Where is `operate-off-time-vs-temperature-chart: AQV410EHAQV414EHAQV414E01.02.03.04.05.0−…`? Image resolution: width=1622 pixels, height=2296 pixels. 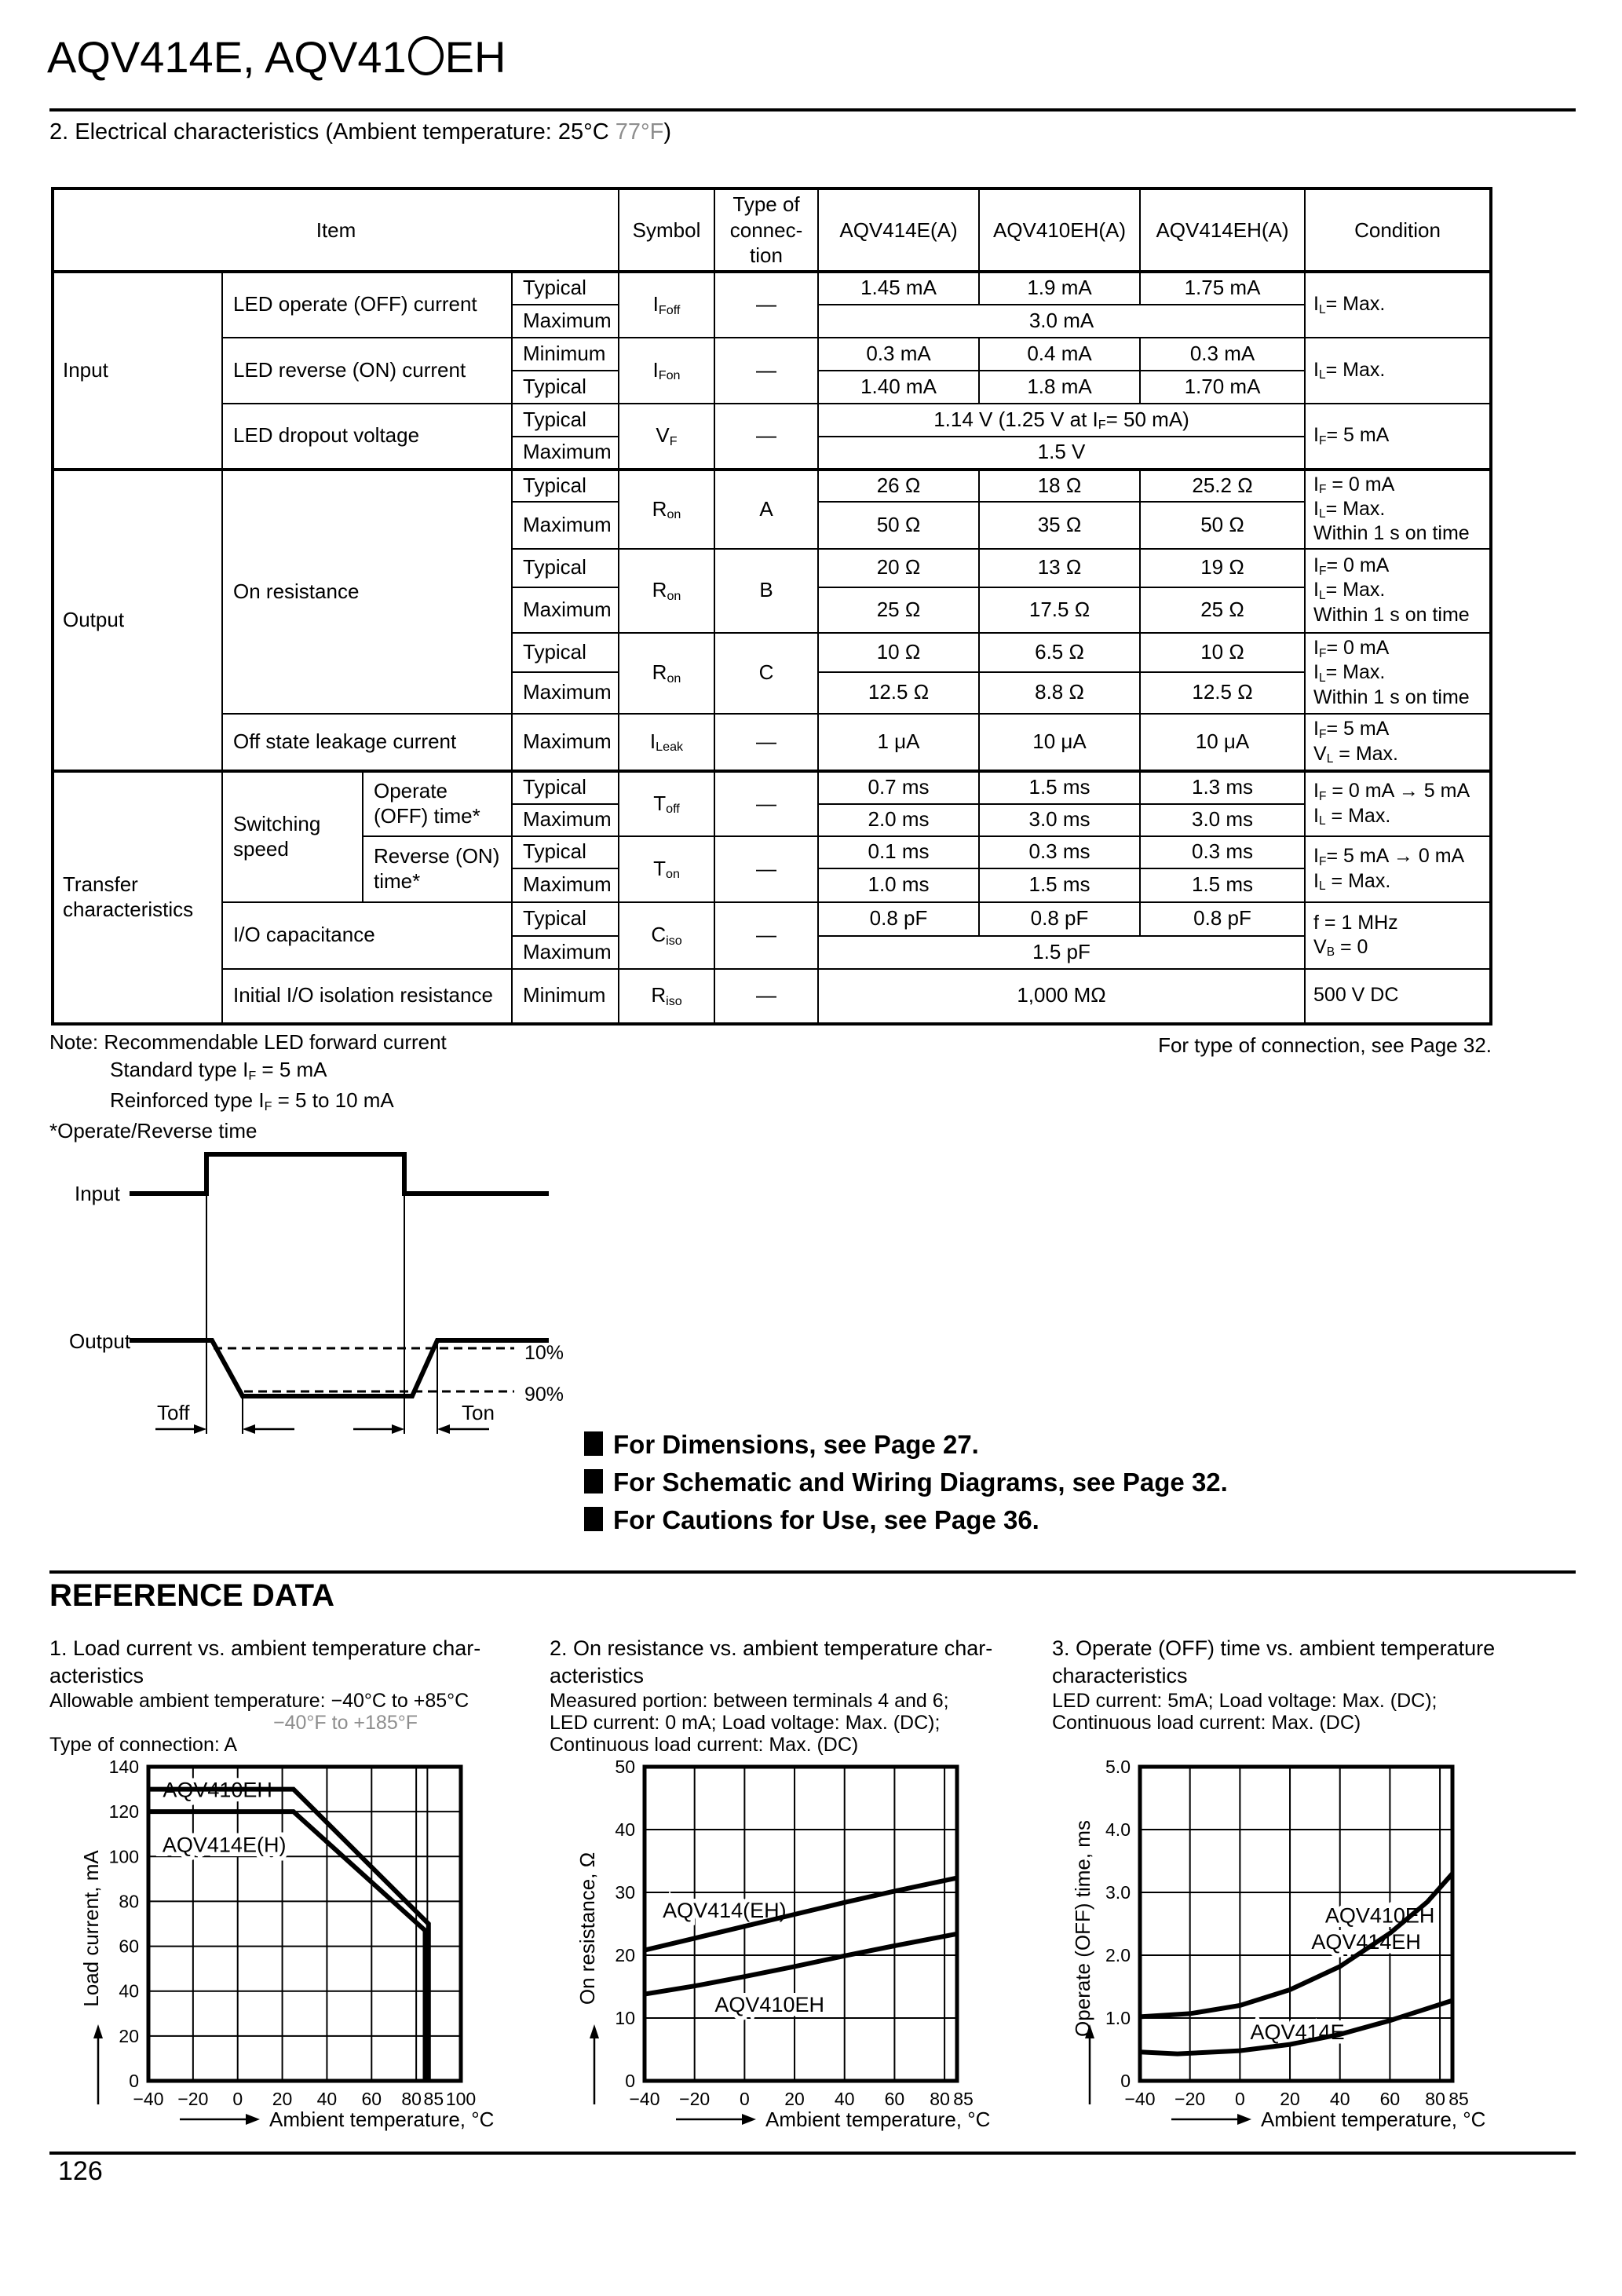 operate-off-time-vs-temperature-chart: AQV410EHAQV414EHAQV414E01.02.03.04.05.0−… is located at coordinates (1278, 1944).